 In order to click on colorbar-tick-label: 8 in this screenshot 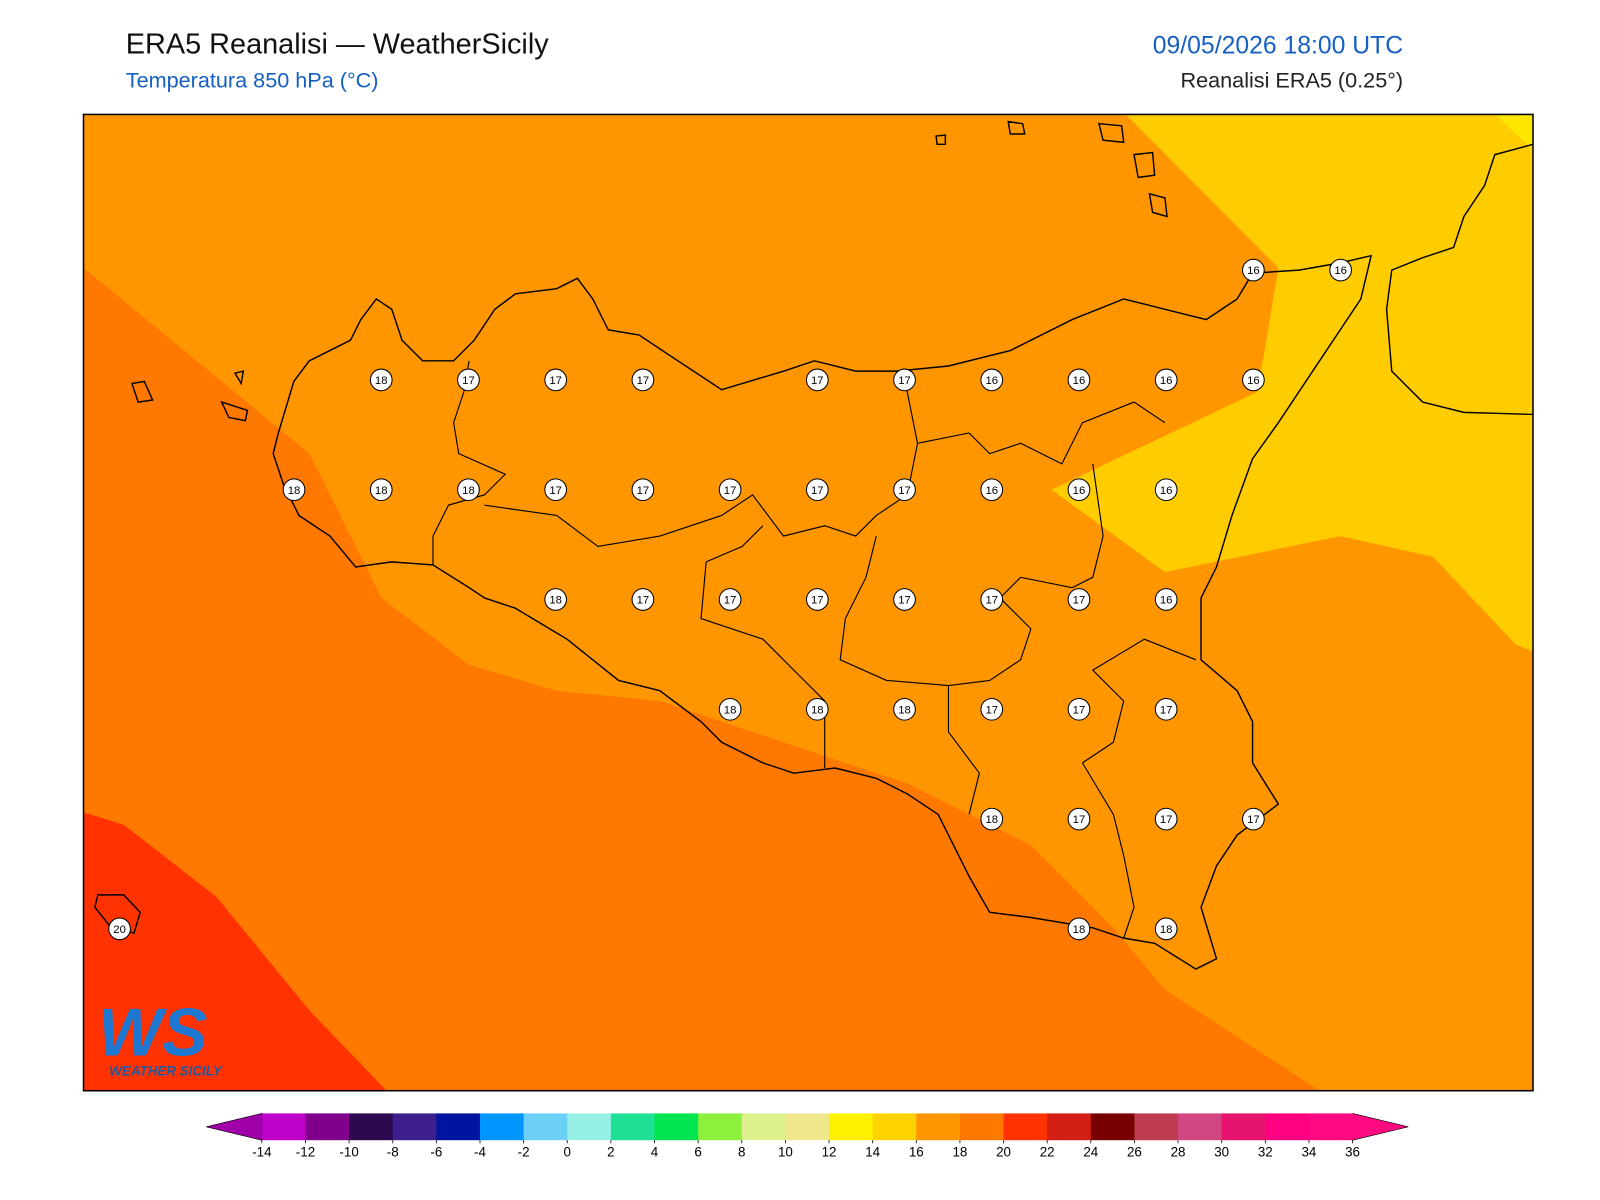, I will do `click(741, 1152)`.